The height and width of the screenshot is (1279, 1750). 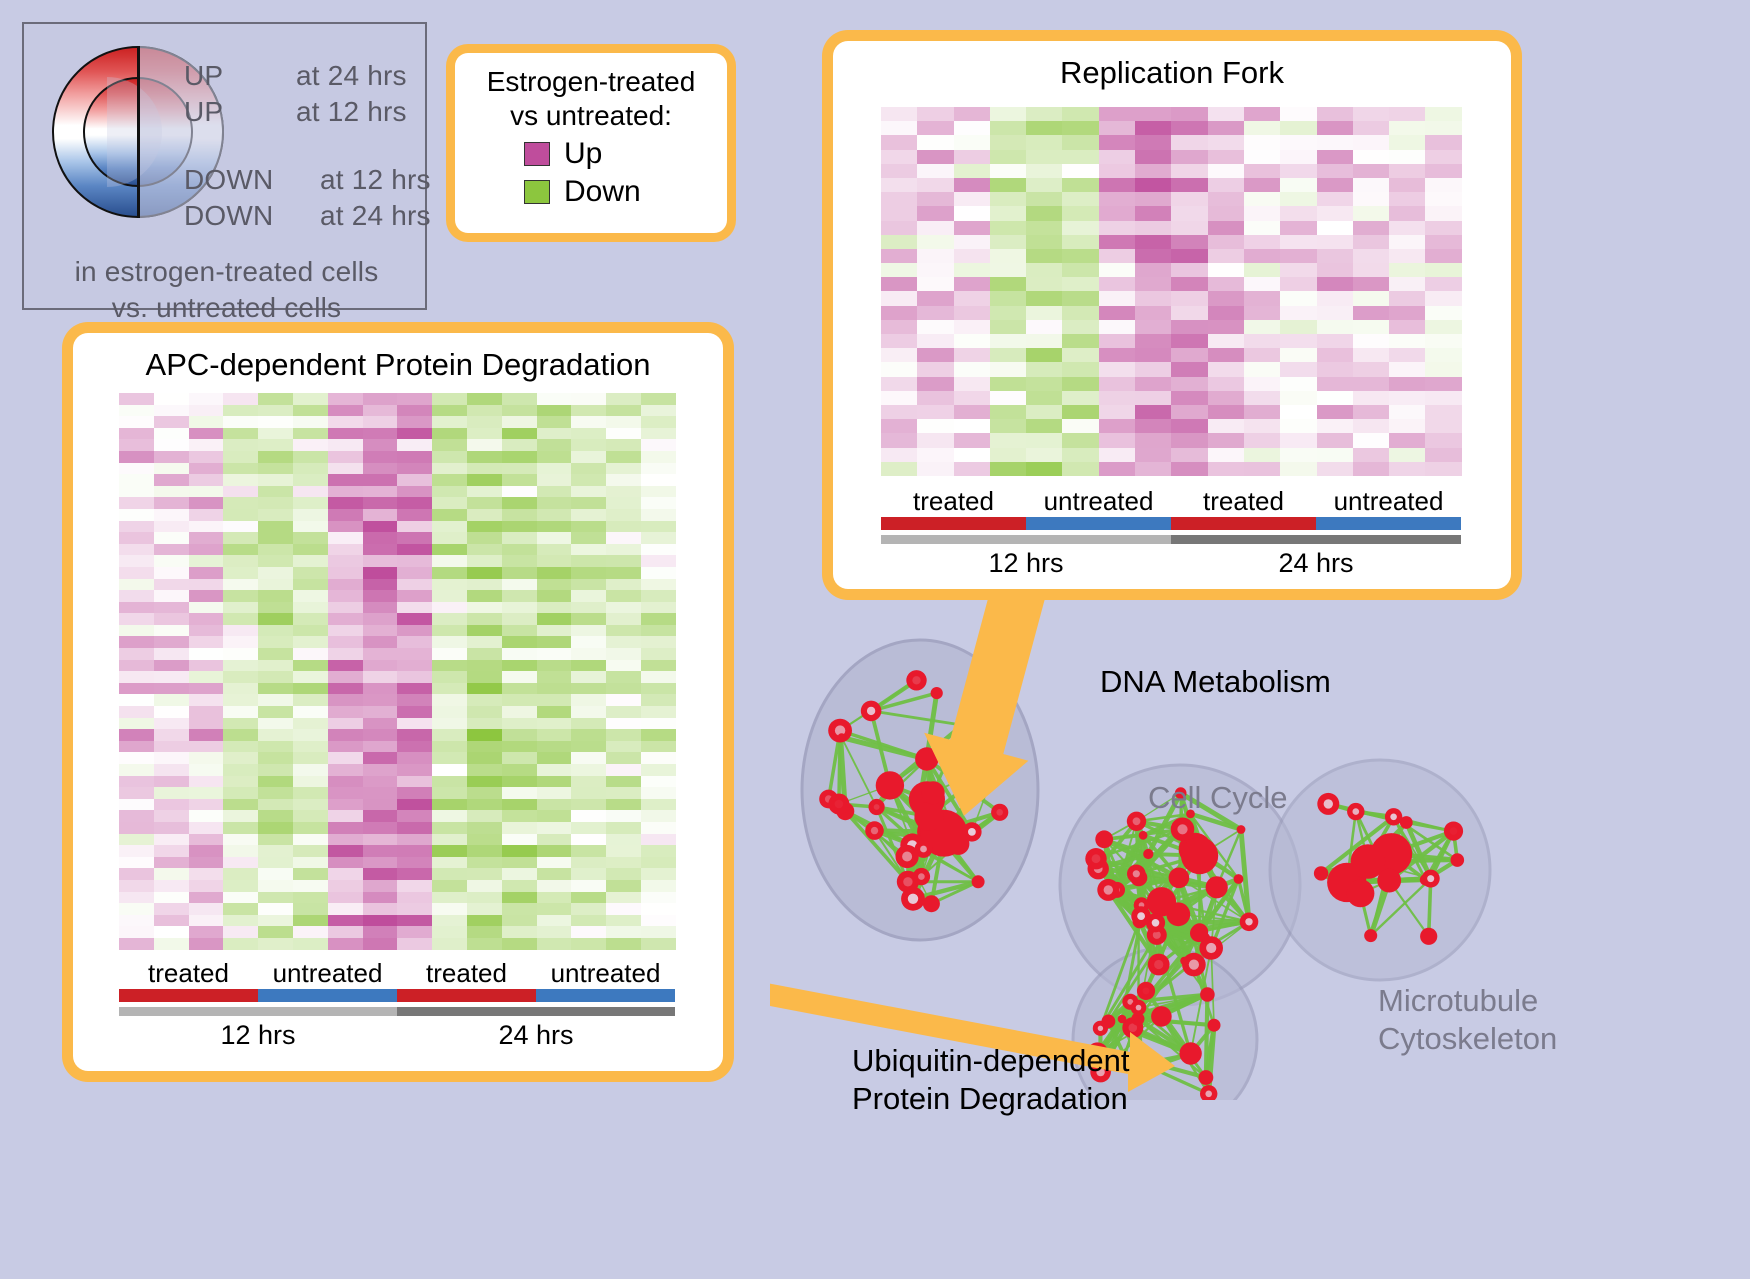 I want to click on time-label: 12 hrs, so click(x=1026, y=563).